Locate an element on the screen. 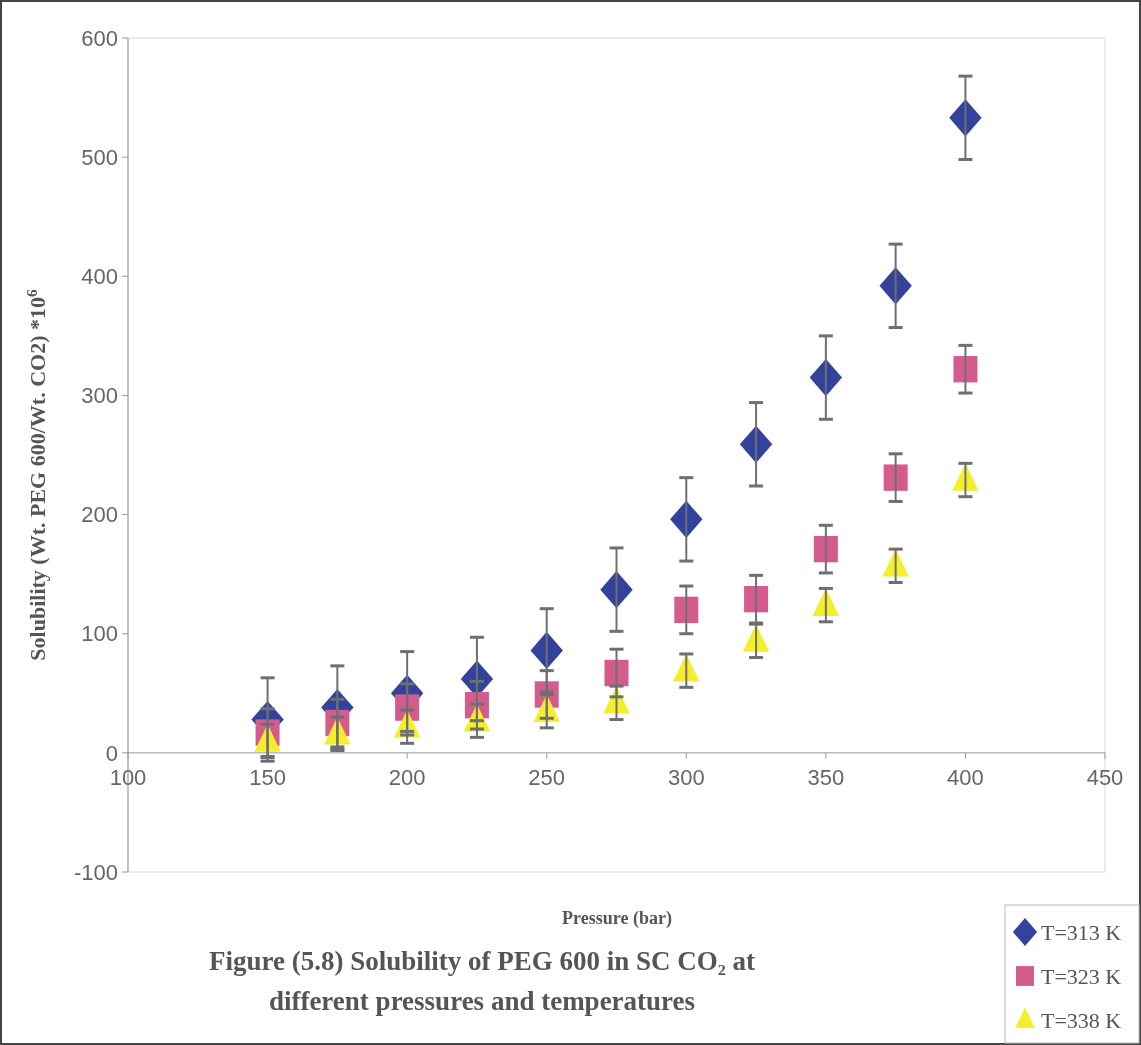 The height and width of the screenshot is (1045, 1141). y-tick-label: 300 is located at coordinates (99, 396).